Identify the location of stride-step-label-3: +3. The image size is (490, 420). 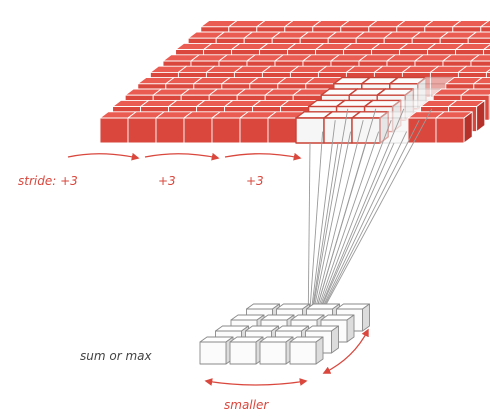
(255, 181).